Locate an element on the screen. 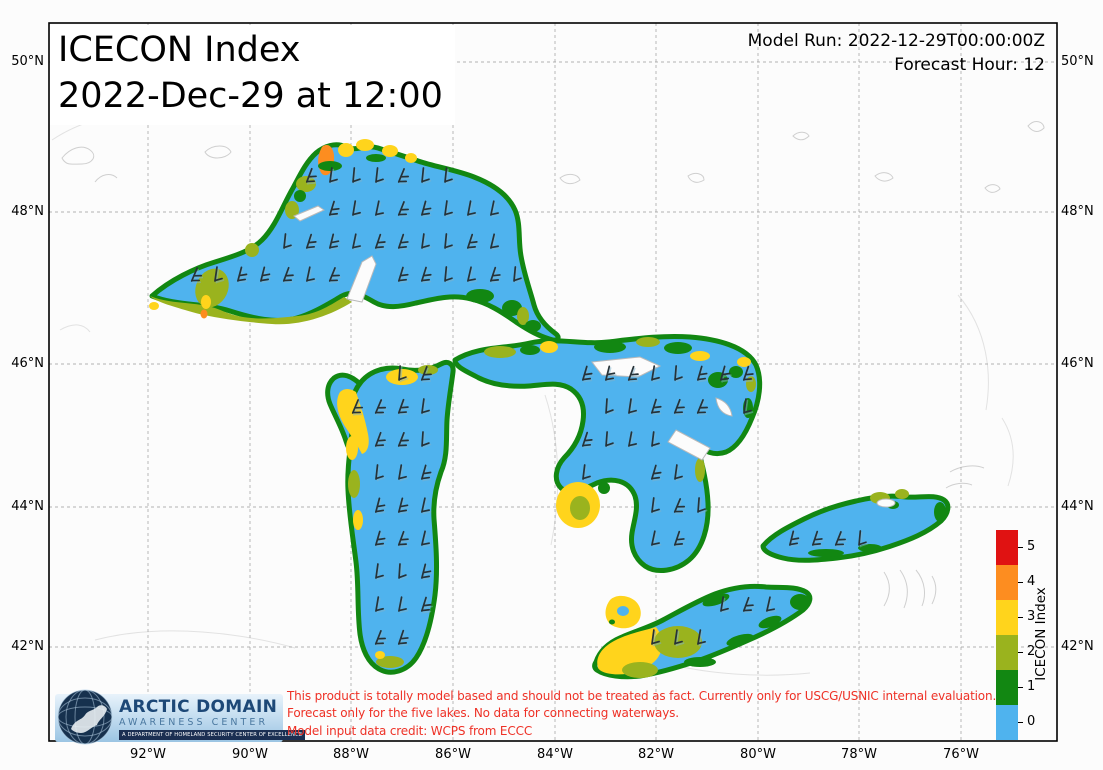 The width and height of the screenshot is (1103, 770). lat-label-left: 42°N is located at coordinates (27, 646).